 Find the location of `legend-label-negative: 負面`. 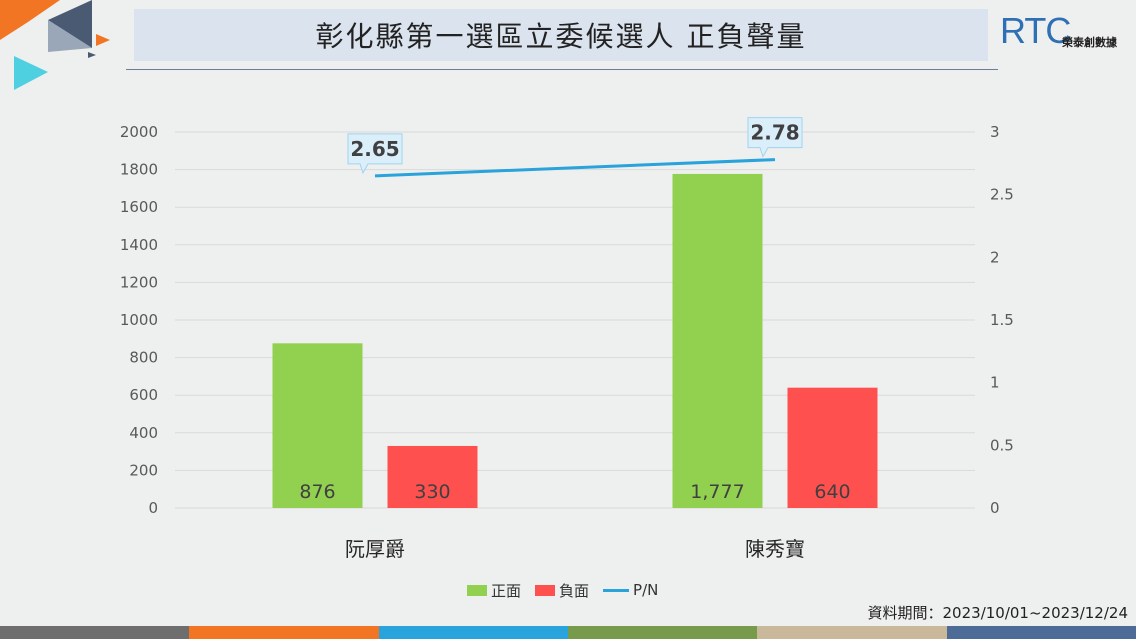

legend-label-negative: 負面 is located at coordinates (574, 590).